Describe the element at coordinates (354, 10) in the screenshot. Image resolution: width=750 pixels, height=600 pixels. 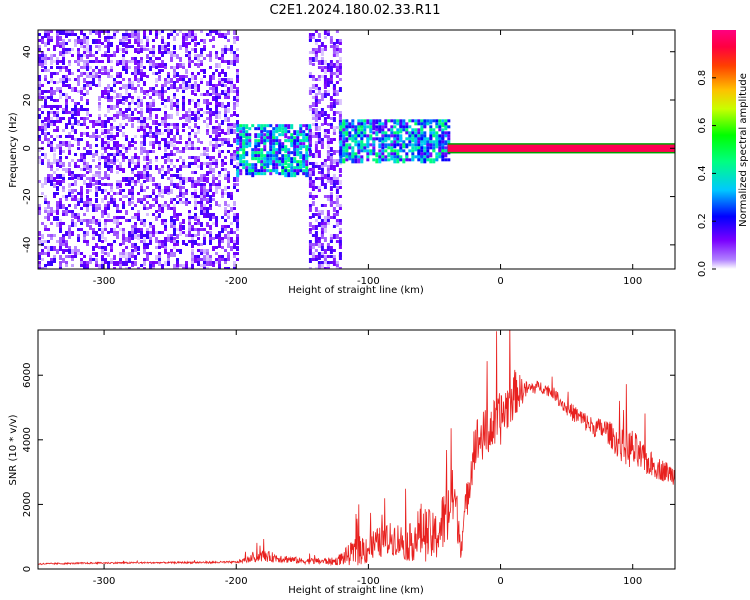
I see `chart-title: C2E1.2024.180.02.33.R11` at that location.